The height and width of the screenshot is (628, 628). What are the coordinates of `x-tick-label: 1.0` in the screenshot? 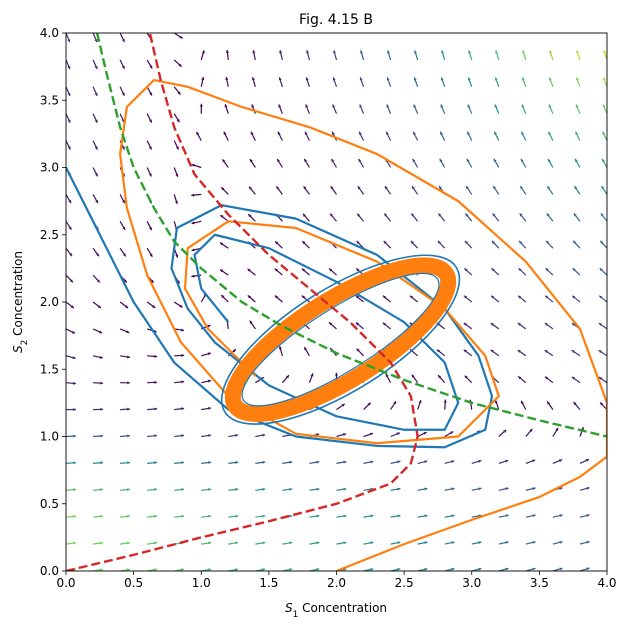 It's located at (201, 583).